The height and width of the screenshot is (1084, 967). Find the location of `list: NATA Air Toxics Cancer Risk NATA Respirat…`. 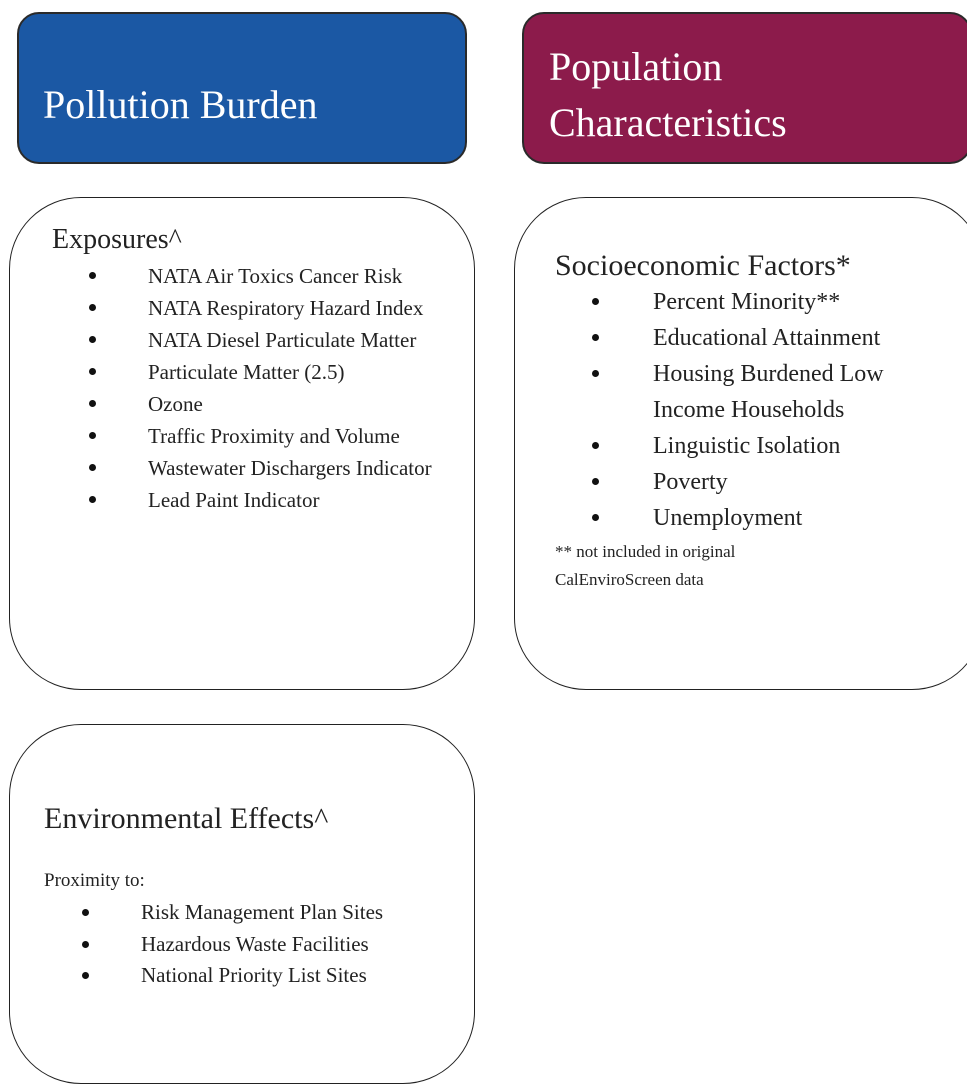

list: NATA Air Toxics Cancer Risk NATA Respirat… is located at coordinates (263, 388).